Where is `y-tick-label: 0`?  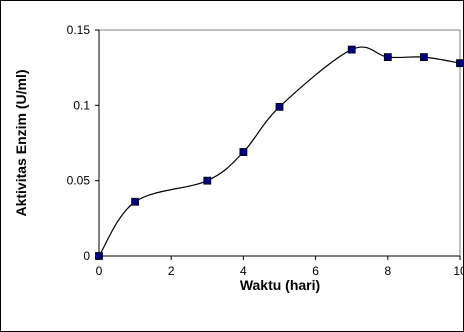 y-tick-label: 0 is located at coordinates (86, 256).